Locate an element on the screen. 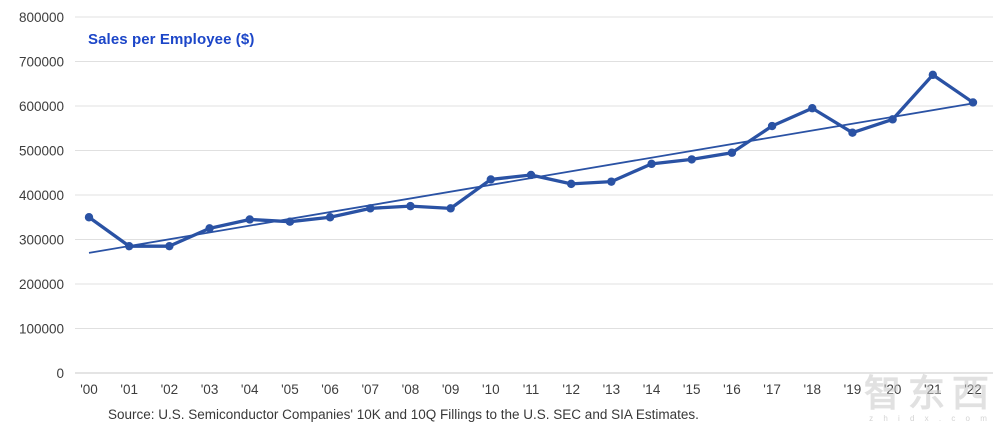  x-axis-tick-label: '05 is located at coordinates (290, 389).